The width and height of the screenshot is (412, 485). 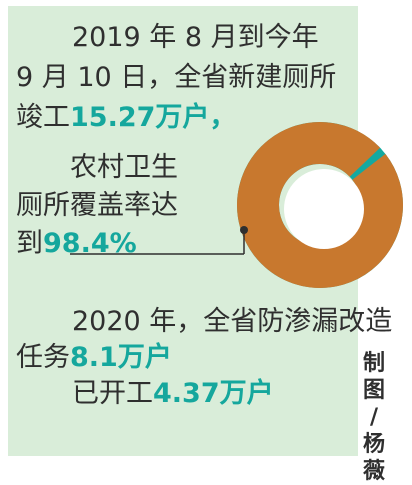 I want to click on block3-line1: 2020 年，全省防渗漏改造, so click(x=232, y=321).